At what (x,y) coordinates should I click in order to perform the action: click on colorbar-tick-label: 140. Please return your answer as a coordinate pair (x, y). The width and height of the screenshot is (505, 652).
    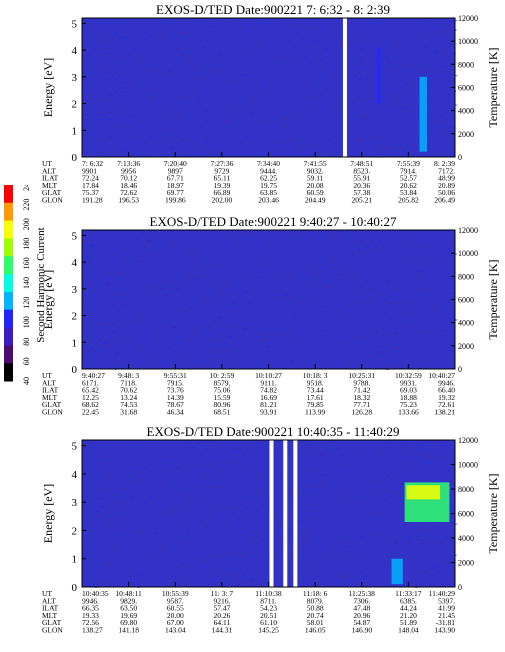
    Looking at the image, I should click on (26, 283).